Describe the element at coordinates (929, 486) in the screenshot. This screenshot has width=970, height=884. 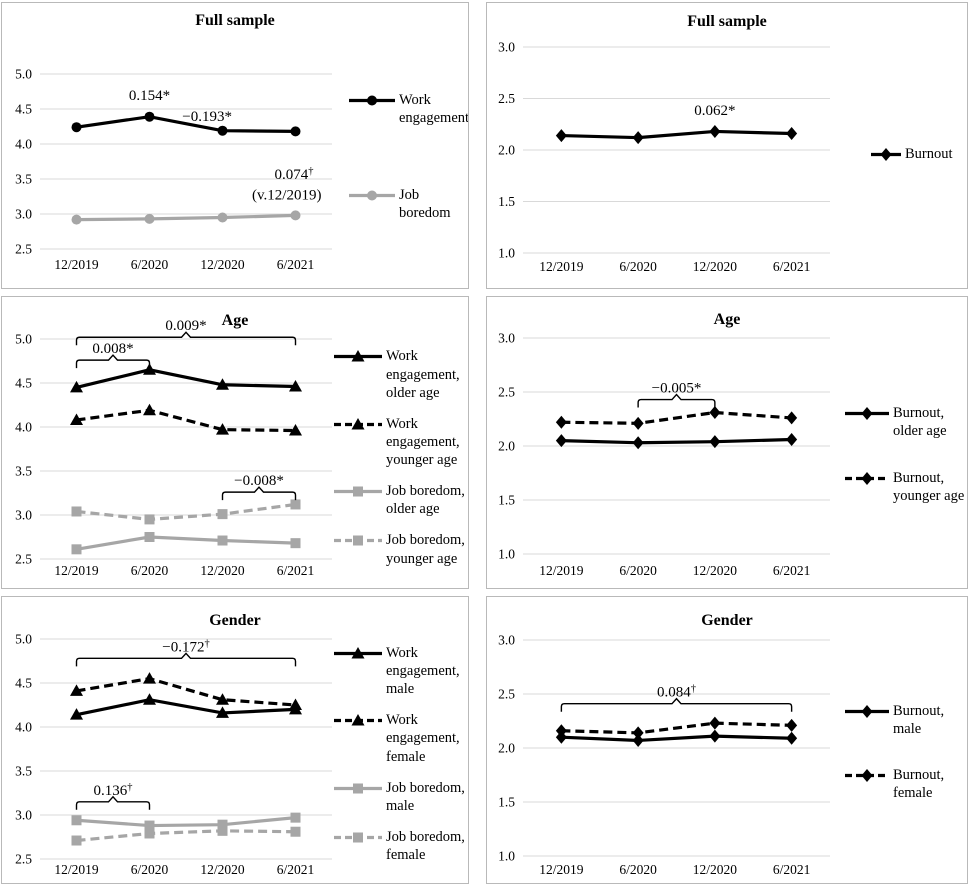
I see `legend-label: Burnout, younger age` at that location.